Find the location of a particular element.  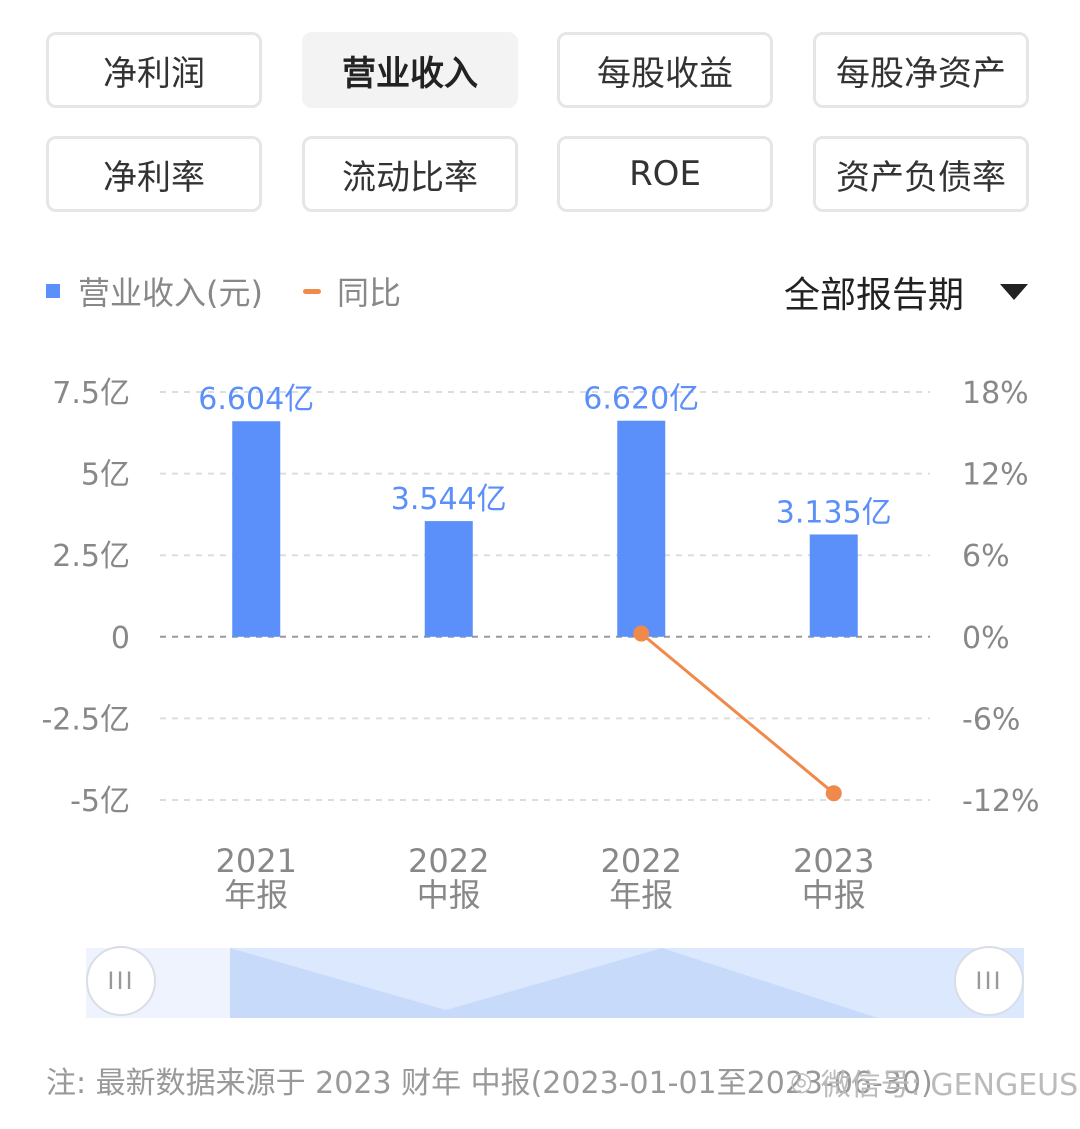

yoy-line is located at coordinates (737, 713).